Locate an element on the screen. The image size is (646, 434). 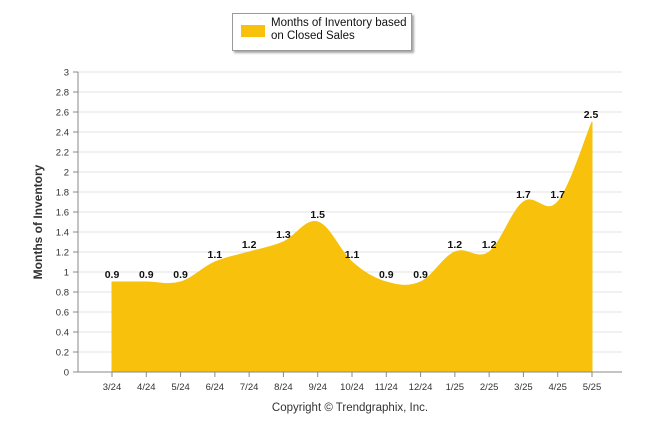
x-tick-label: 1/25 is located at coordinates (455, 387).